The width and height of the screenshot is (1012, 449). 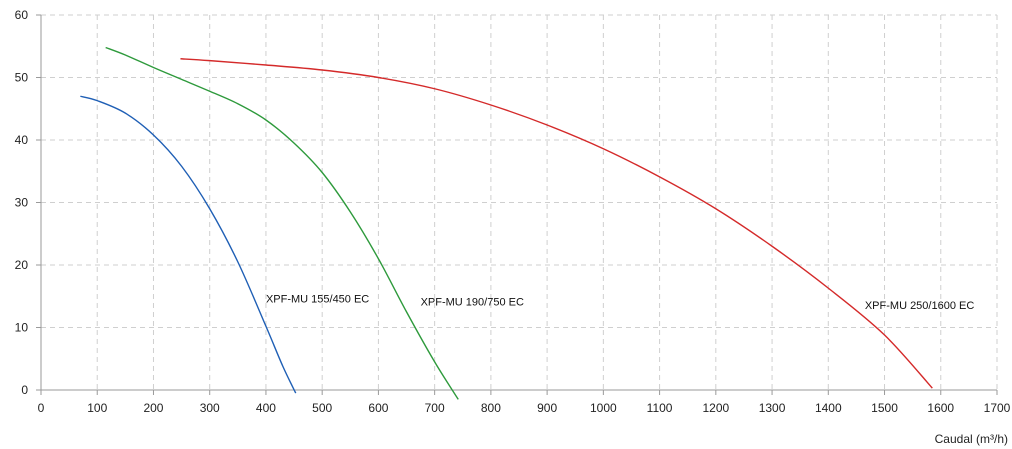 I want to click on series-annotation-label: XPF-MU 155/450 EC, so click(x=317, y=300).